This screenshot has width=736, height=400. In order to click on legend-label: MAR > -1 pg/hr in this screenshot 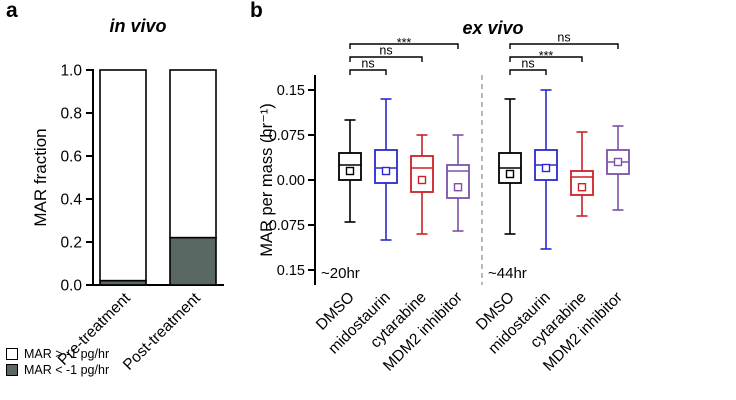, I will do `click(67, 354)`.